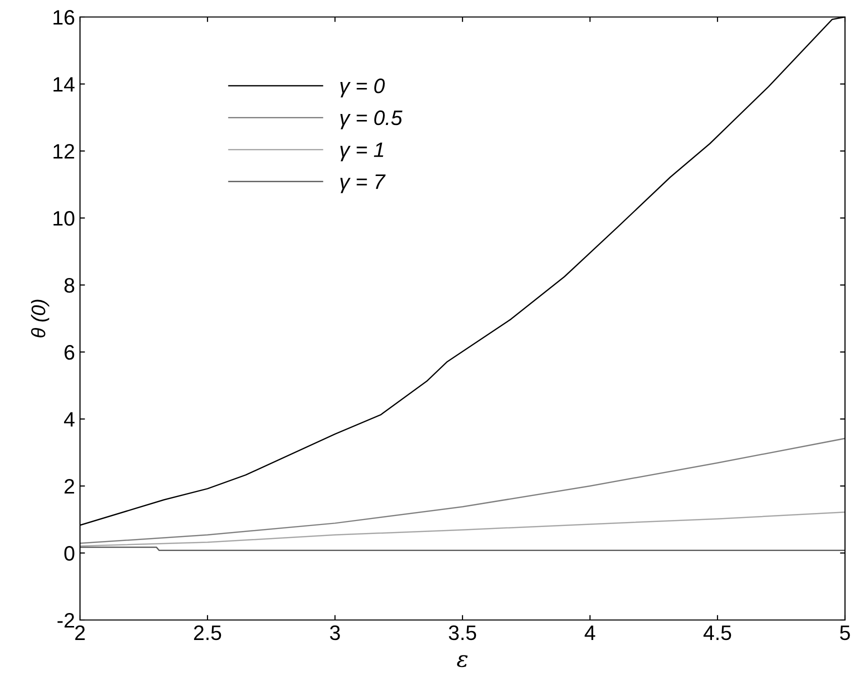  What do you see at coordinates (64, 151) in the screenshot?
I see `y-tick-label: 12` at bounding box center [64, 151].